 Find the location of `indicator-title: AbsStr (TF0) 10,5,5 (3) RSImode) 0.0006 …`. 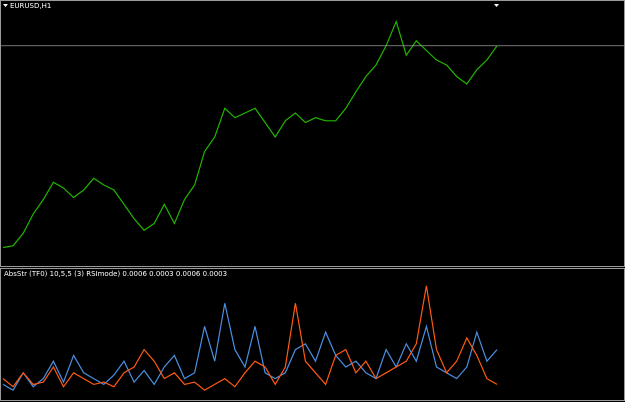

indicator-title: AbsStr (TF0) 10,5,5 (3) RSImode) 0.0006 … is located at coordinates (115, 274).